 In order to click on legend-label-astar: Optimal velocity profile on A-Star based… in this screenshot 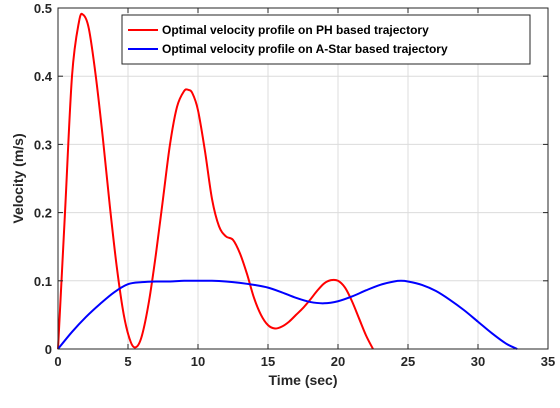, I will do `click(305, 49)`.